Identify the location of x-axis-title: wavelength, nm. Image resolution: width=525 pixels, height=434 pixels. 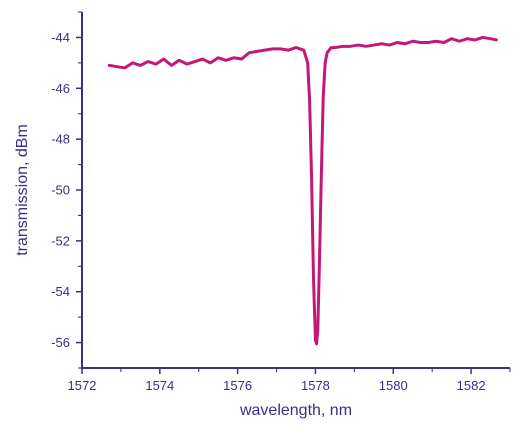
(295, 410).